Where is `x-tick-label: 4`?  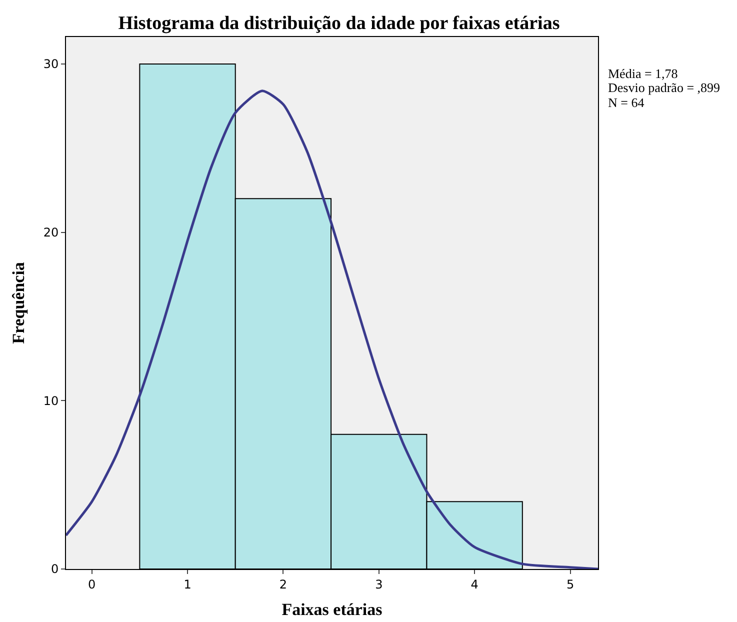 x-tick-label: 4 is located at coordinates (474, 584).